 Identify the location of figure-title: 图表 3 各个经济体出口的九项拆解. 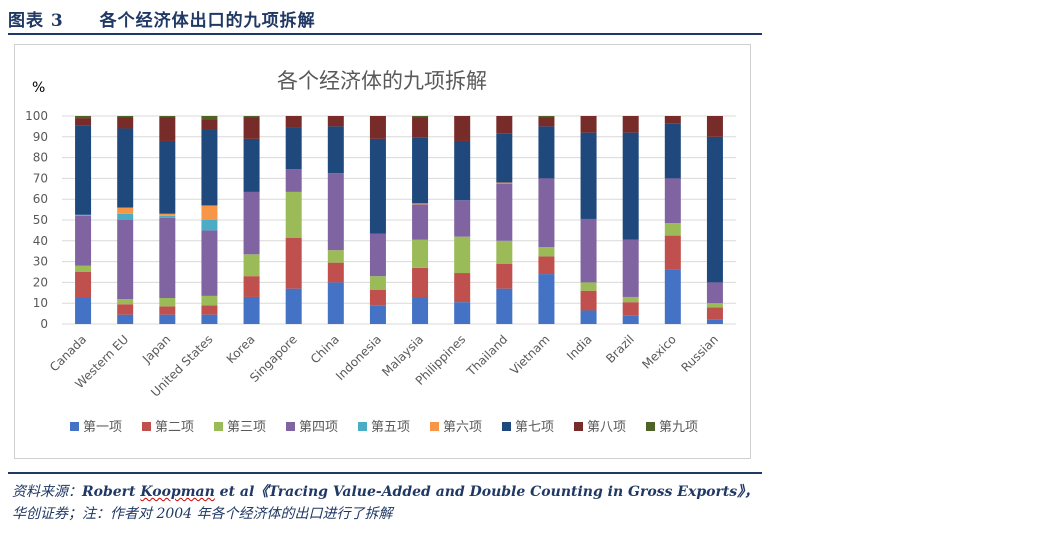
(162, 18).